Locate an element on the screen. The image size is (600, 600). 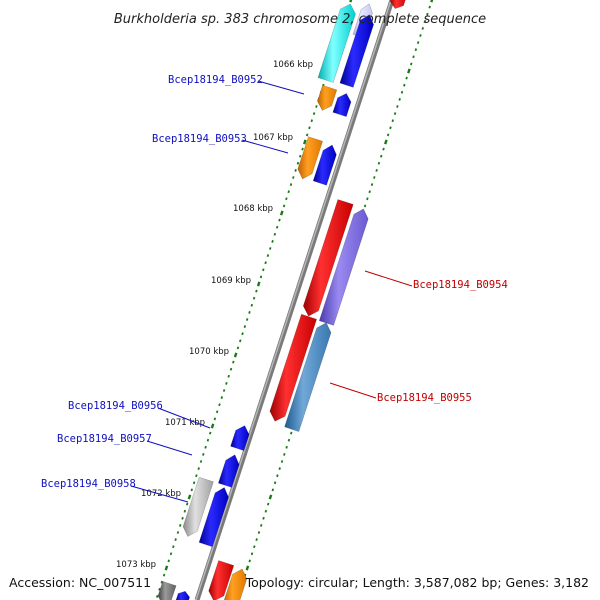
gene-feature-b0952-orange is located at coordinates (327, 97).